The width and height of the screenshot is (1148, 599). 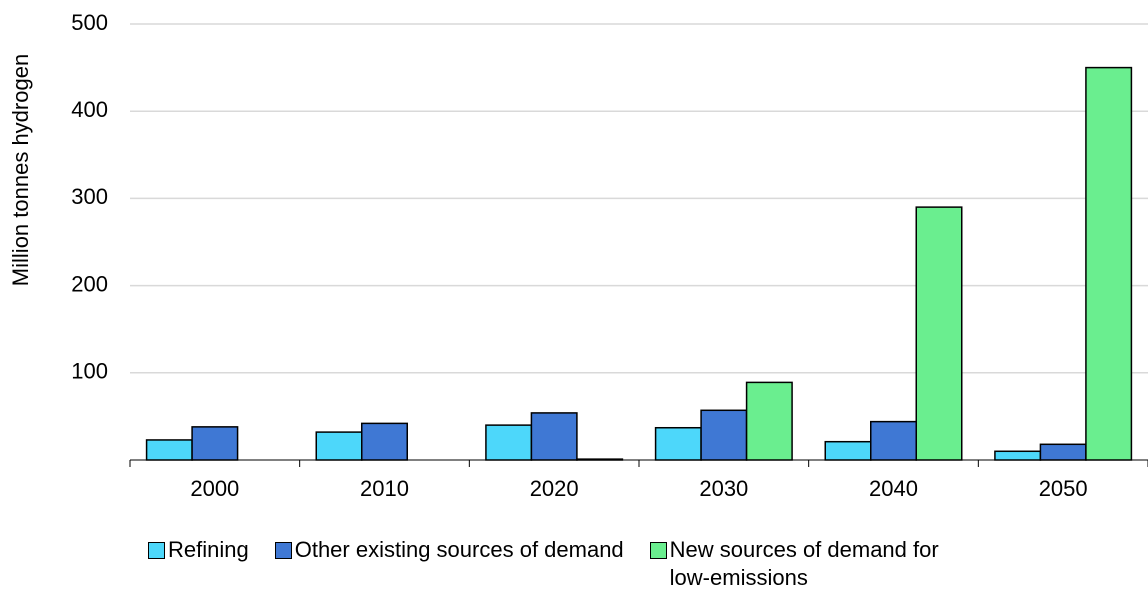 I want to click on legend-item: New sources of demand for low-emissions, so click(x=814, y=564).